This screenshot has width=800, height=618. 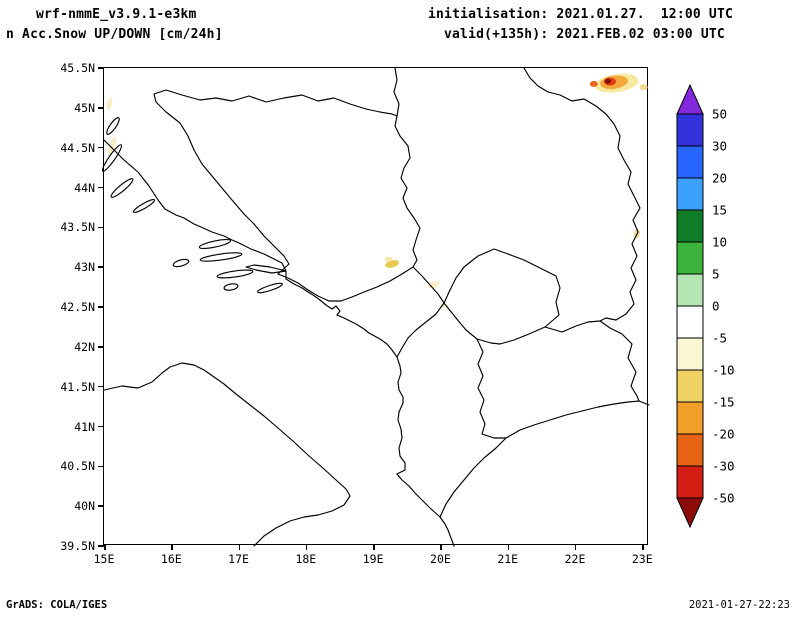 I want to click on colorbar-label: -15, so click(x=723, y=402).